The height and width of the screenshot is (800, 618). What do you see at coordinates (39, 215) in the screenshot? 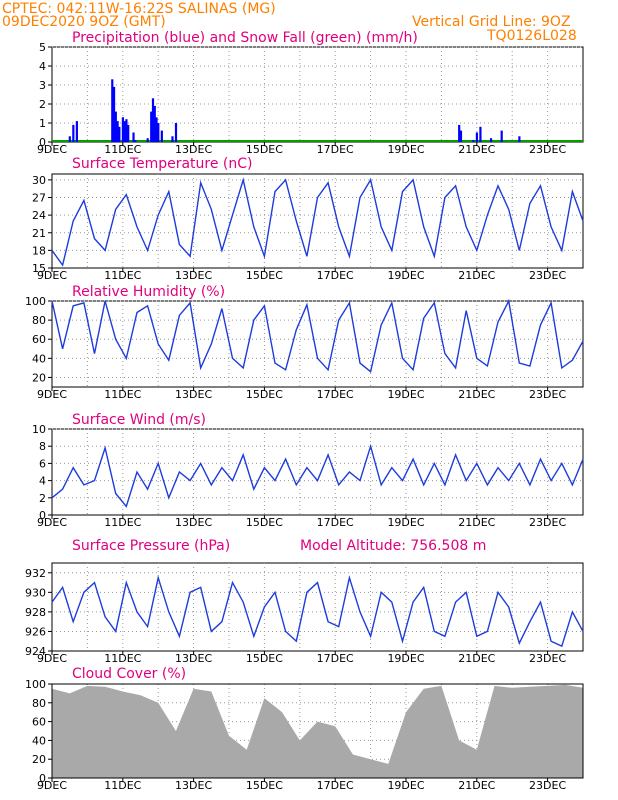
I see `y-tick-label: 24` at bounding box center [39, 215].